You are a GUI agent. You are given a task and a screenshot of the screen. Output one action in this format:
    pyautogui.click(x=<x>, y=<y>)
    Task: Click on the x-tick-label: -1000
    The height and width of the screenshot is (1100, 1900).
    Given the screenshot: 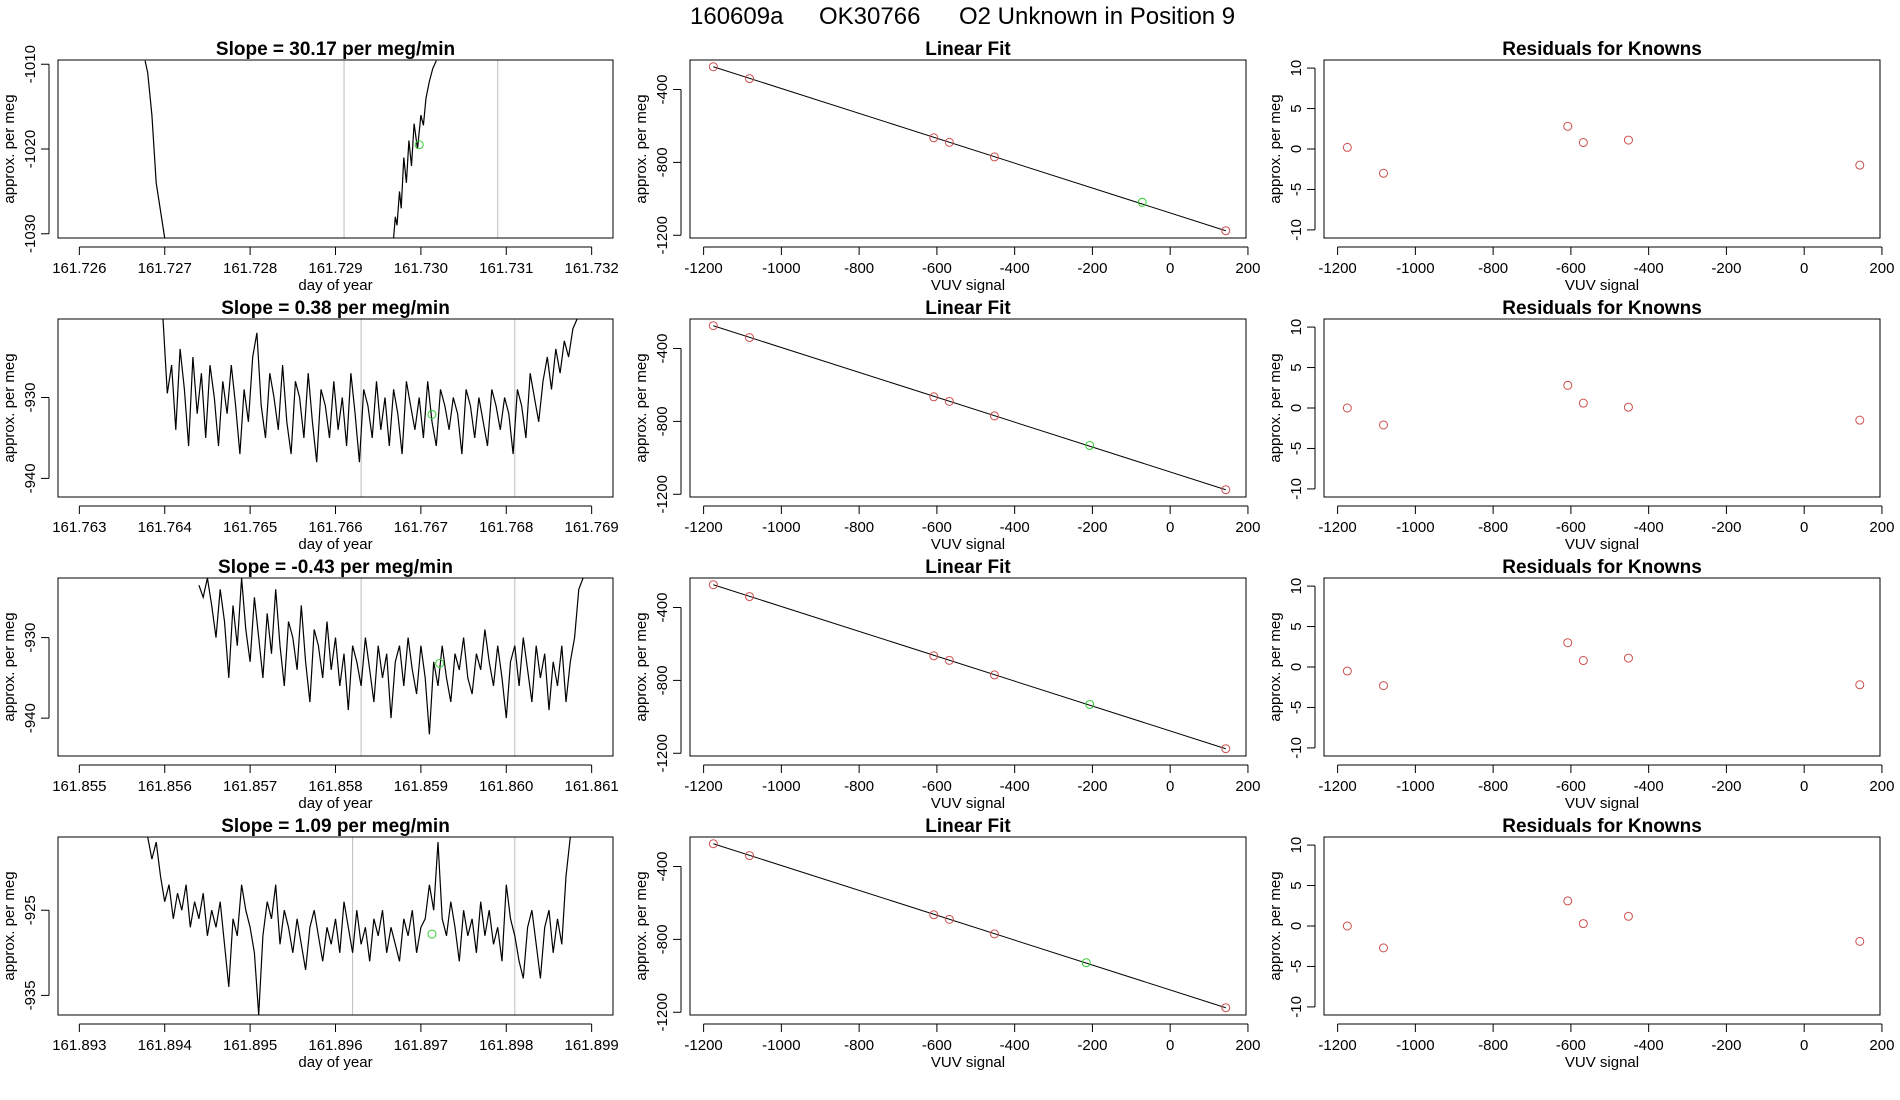 What is the action you would take?
    pyautogui.click(x=1415, y=268)
    